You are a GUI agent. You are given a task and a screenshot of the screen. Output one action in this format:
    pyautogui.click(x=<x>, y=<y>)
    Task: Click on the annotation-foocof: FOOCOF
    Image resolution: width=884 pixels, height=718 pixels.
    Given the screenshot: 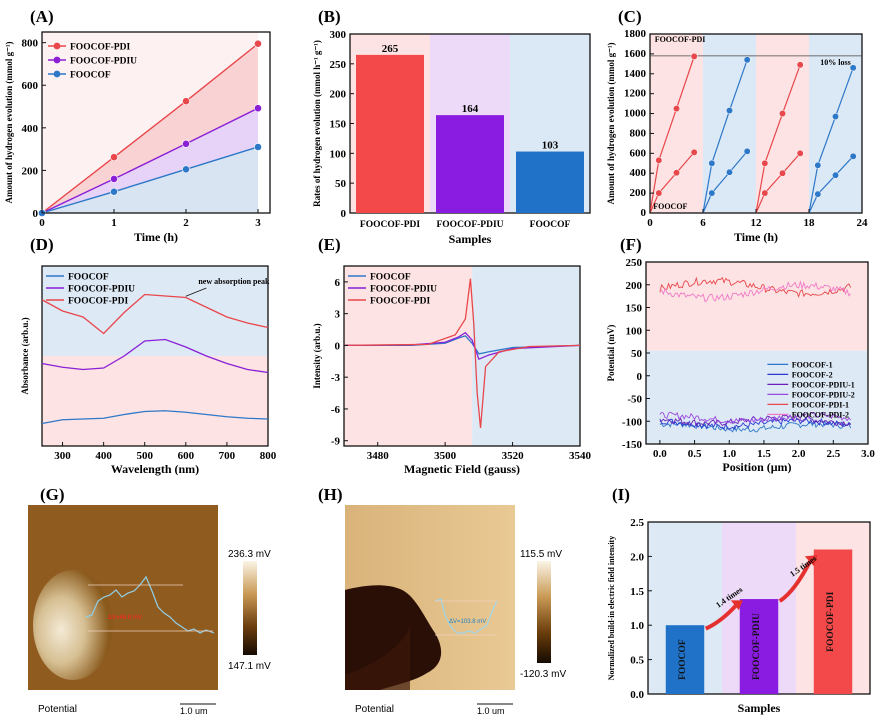 What is the action you would take?
    pyautogui.click(x=670, y=206)
    